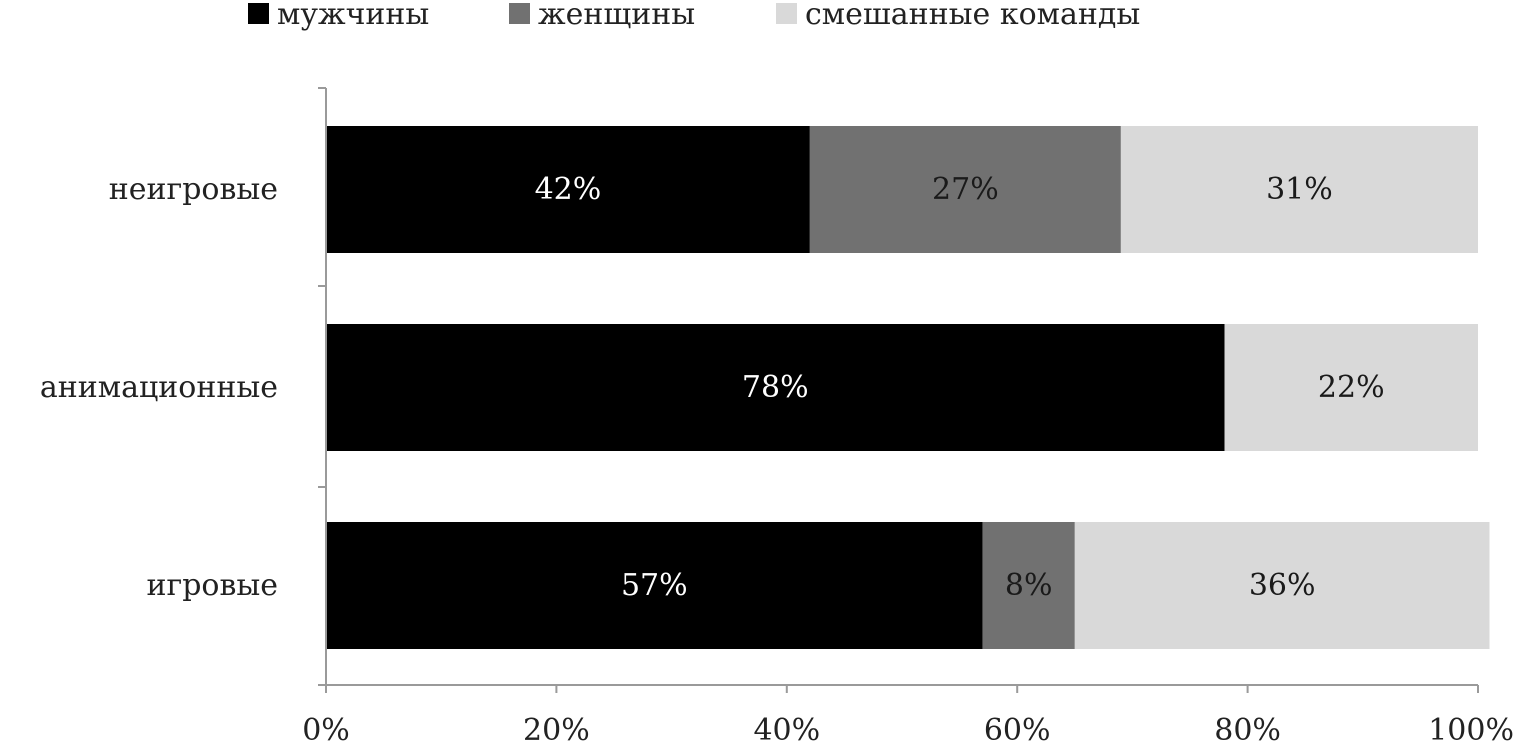 The width and height of the screenshot is (1518, 753). I want to click on legend-label-0: мужчины, so click(353, 16).